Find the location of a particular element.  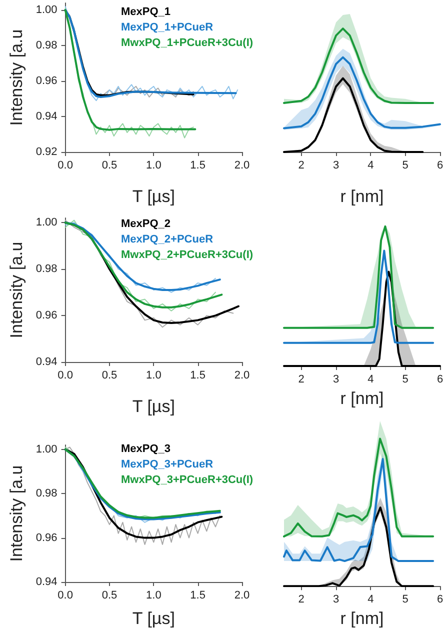

series-label: MexPQ_2+PCueR is located at coordinates (167, 240).